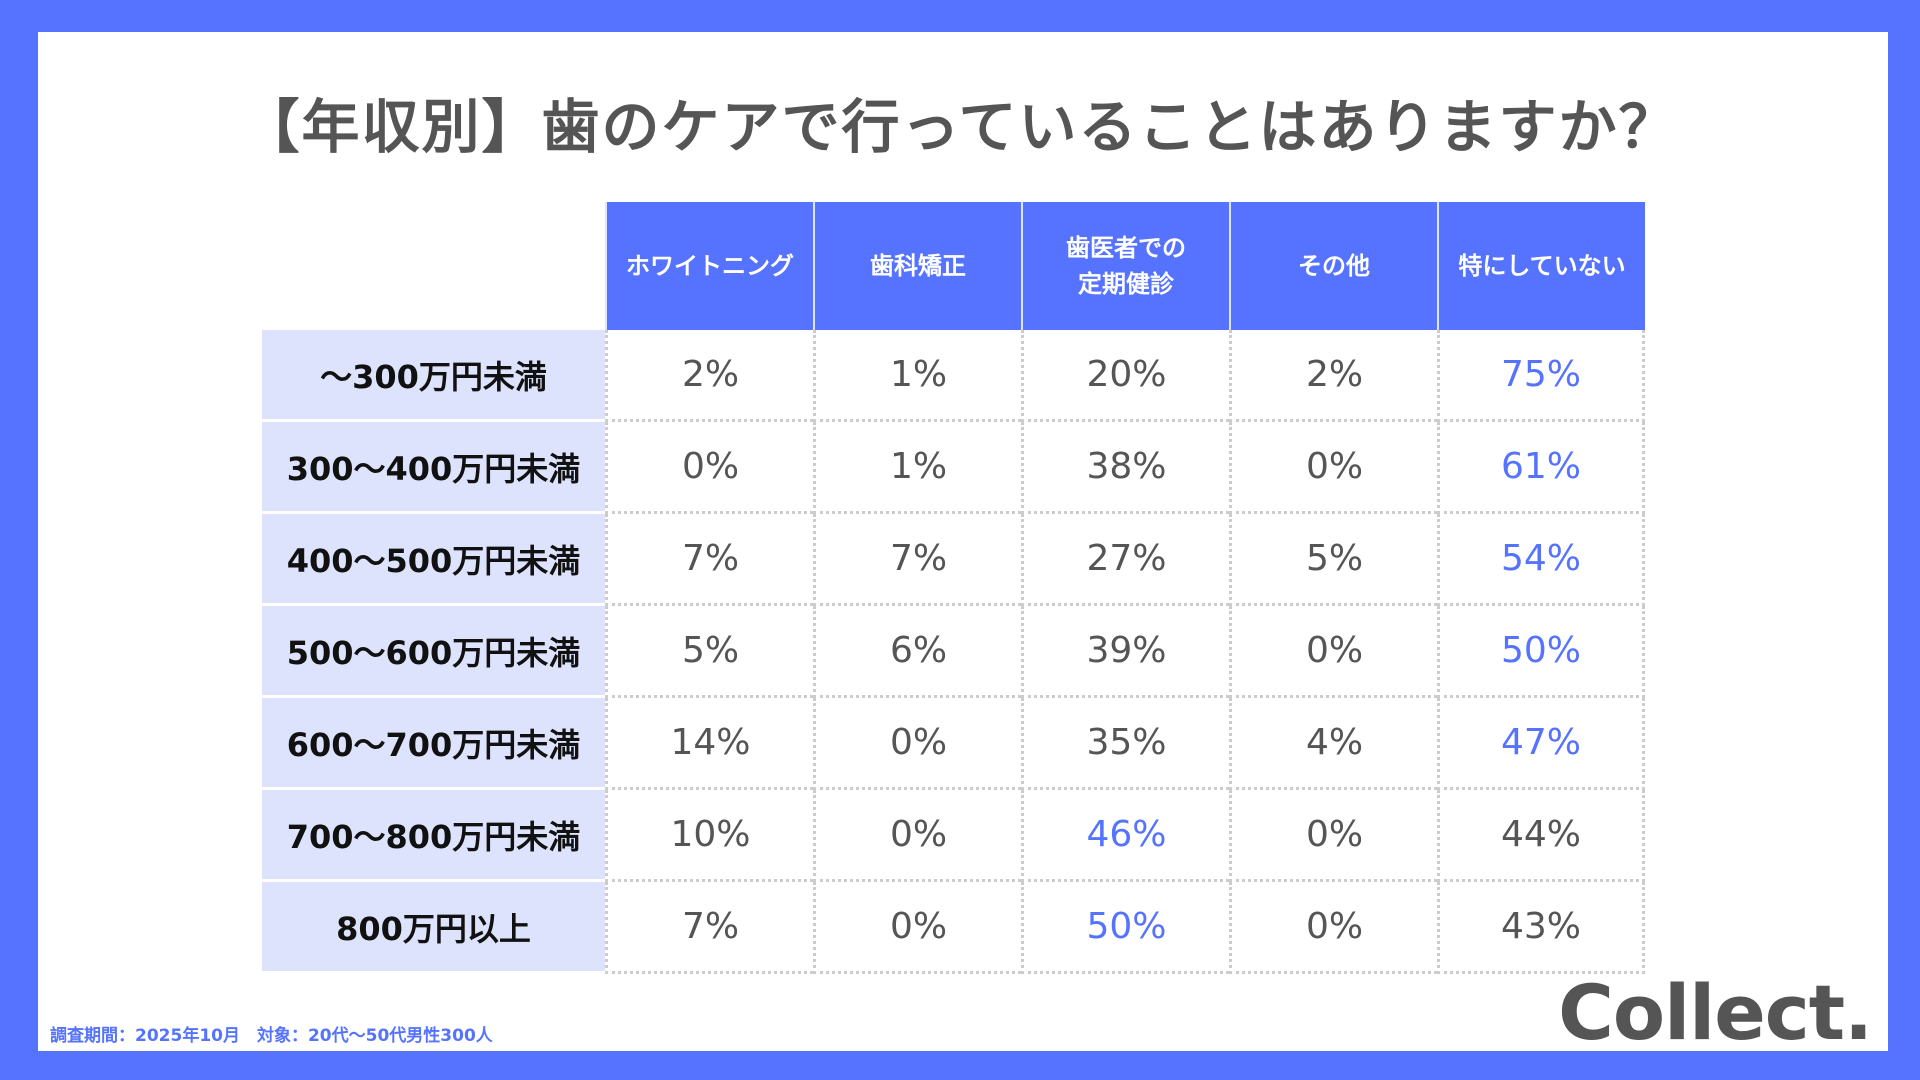 Image resolution: width=1920 pixels, height=1080 pixels. Describe the element at coordinates (433, 836) in the screenshot. I see `row-label: 700〜800万円未満` at that location.